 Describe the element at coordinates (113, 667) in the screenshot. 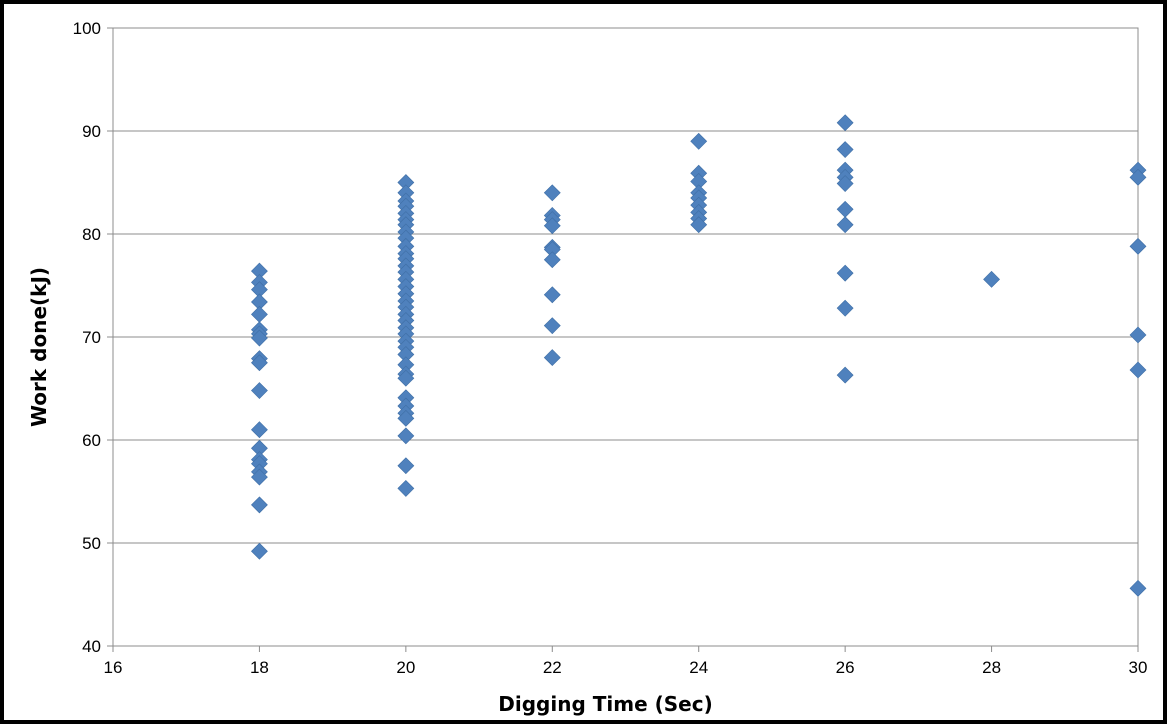

I see `x-tick-label: 16` at that location.